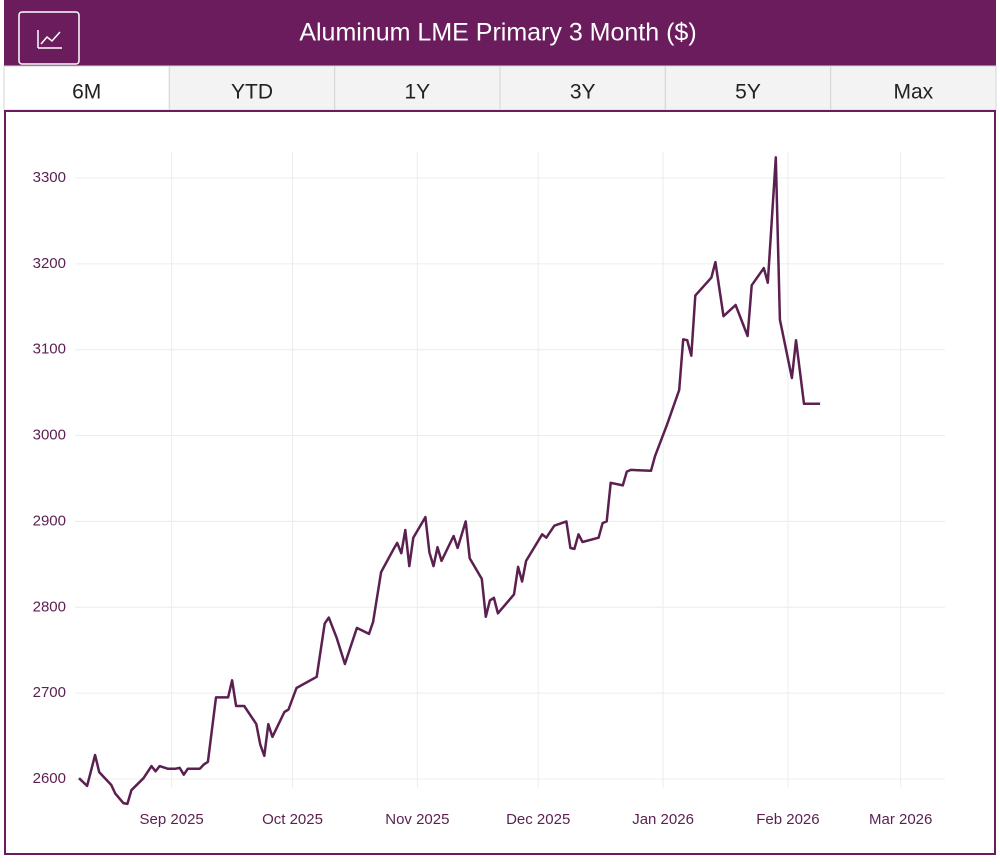 Image resolution: width=1000 pixels, height=866 pixels. What do you see at coordinates (49, 692) in the screenshot?
I see `y-tick-label: 2700` at bounding box center [49, 692].